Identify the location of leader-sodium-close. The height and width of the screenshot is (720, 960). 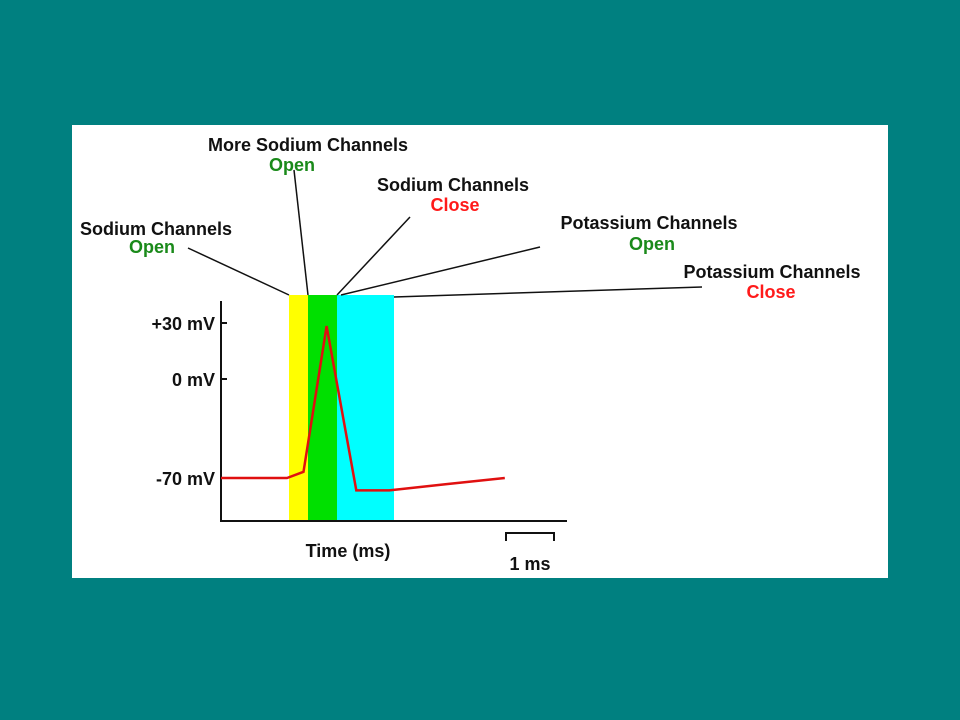
(373, 256).